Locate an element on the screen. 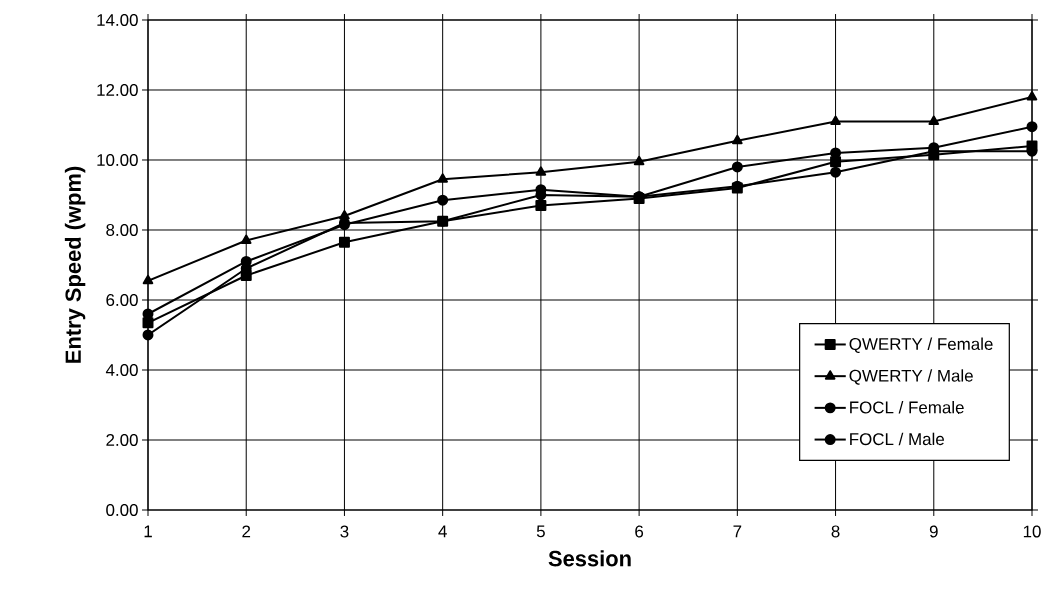  legend-label: QWERTY / Female is located at coordinates (921, 345).